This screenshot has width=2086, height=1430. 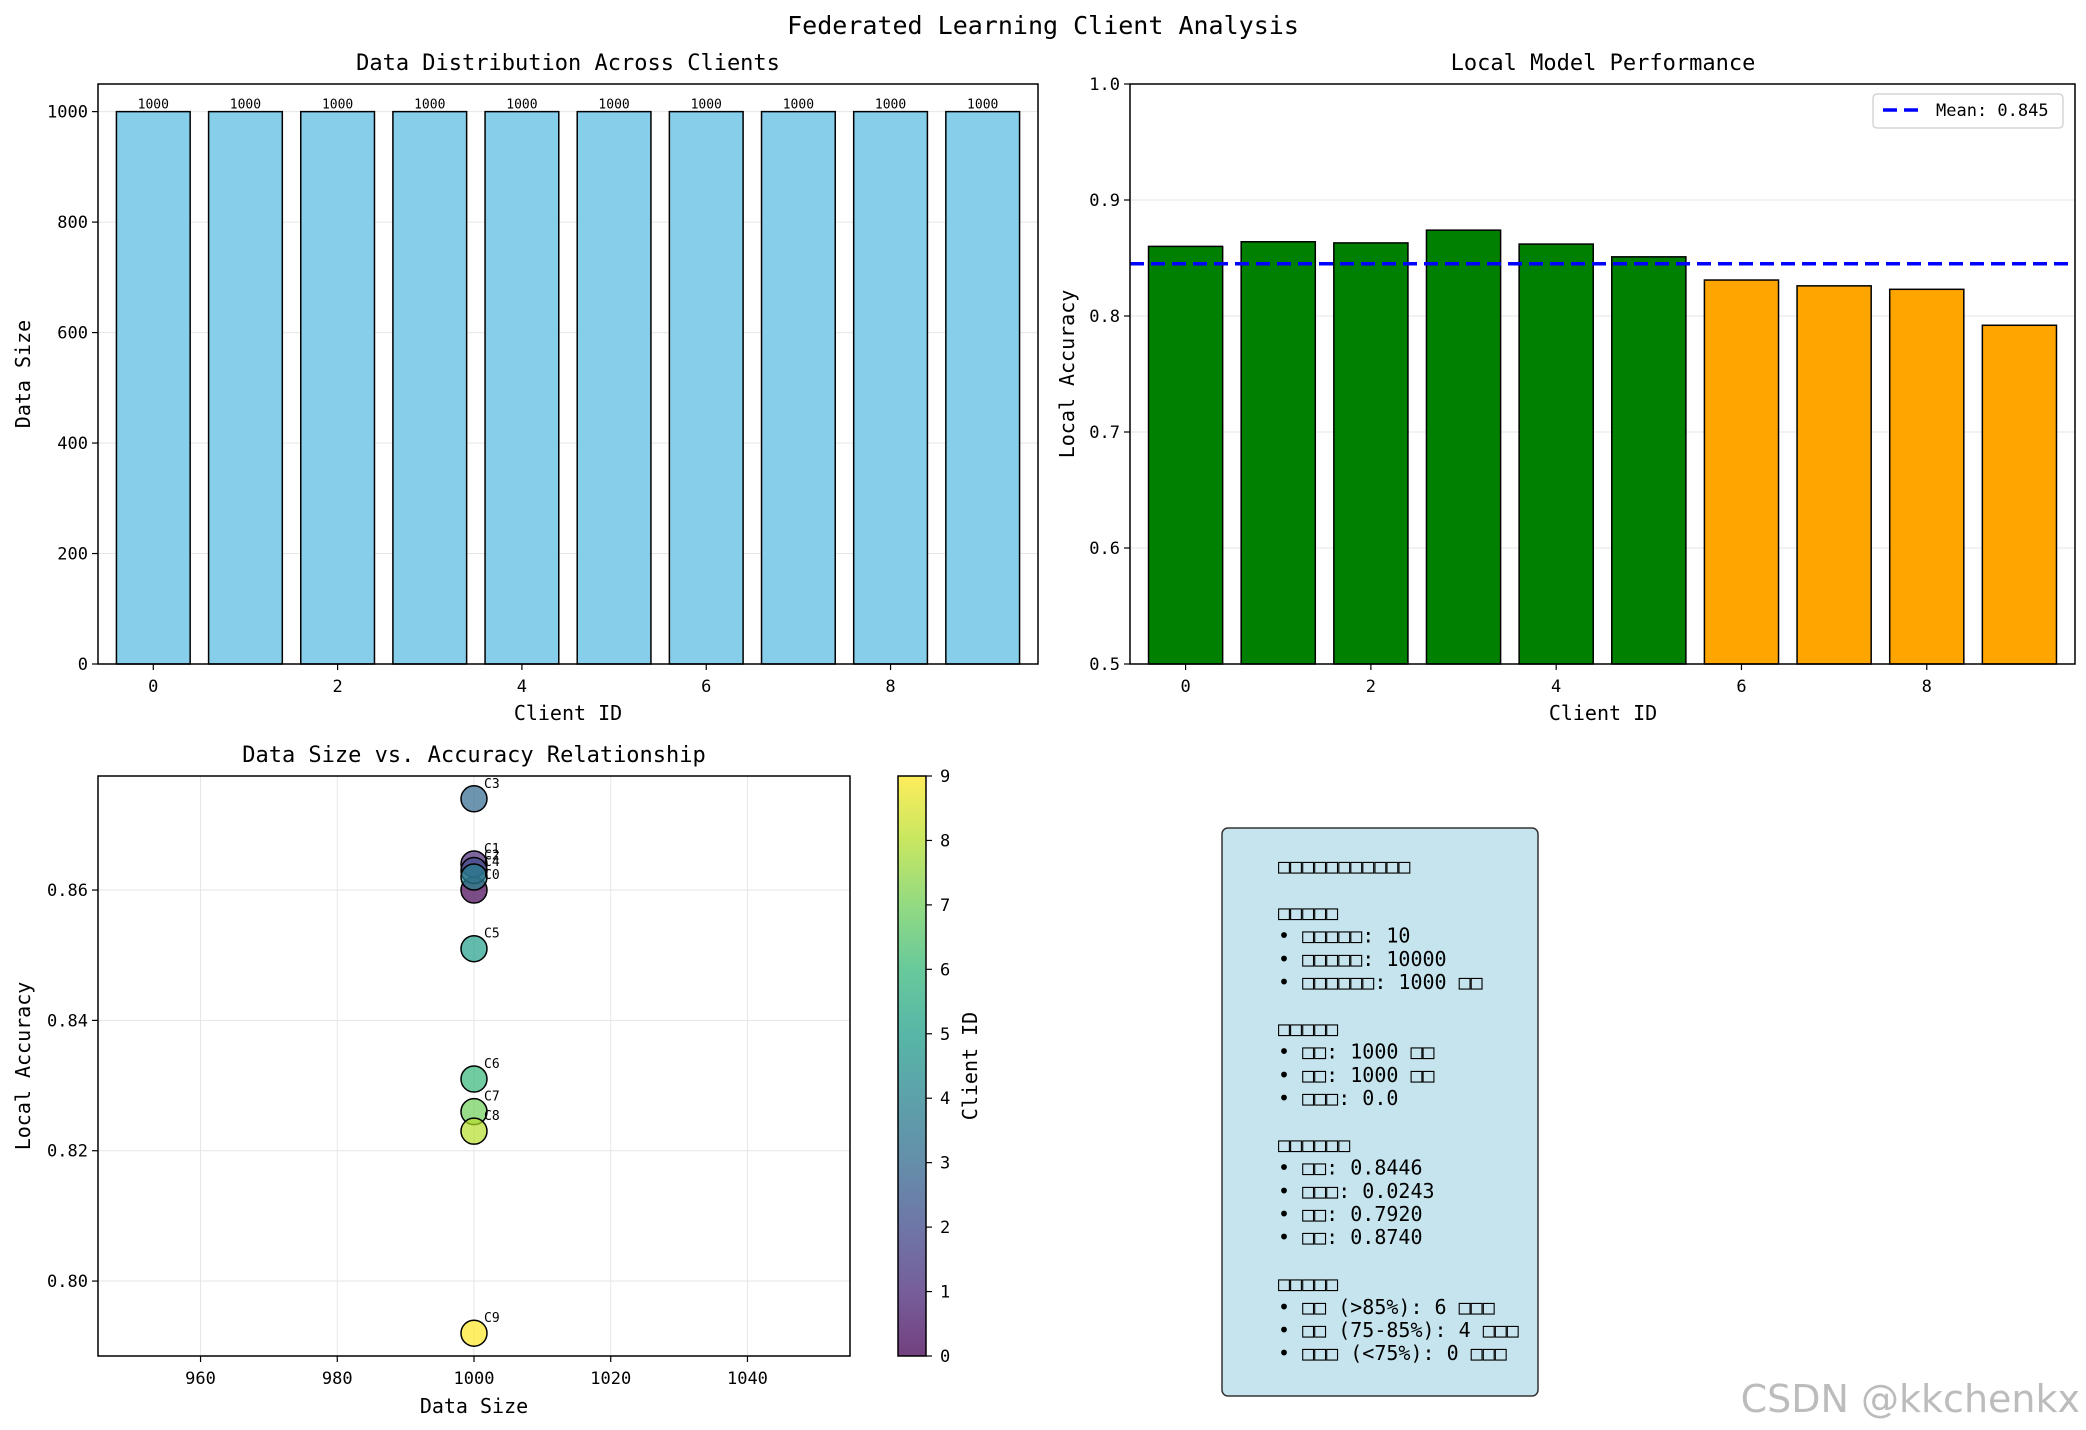 I want to click on figure-title: Federated Learning Client Analysis, so click(x=1043, y=25).